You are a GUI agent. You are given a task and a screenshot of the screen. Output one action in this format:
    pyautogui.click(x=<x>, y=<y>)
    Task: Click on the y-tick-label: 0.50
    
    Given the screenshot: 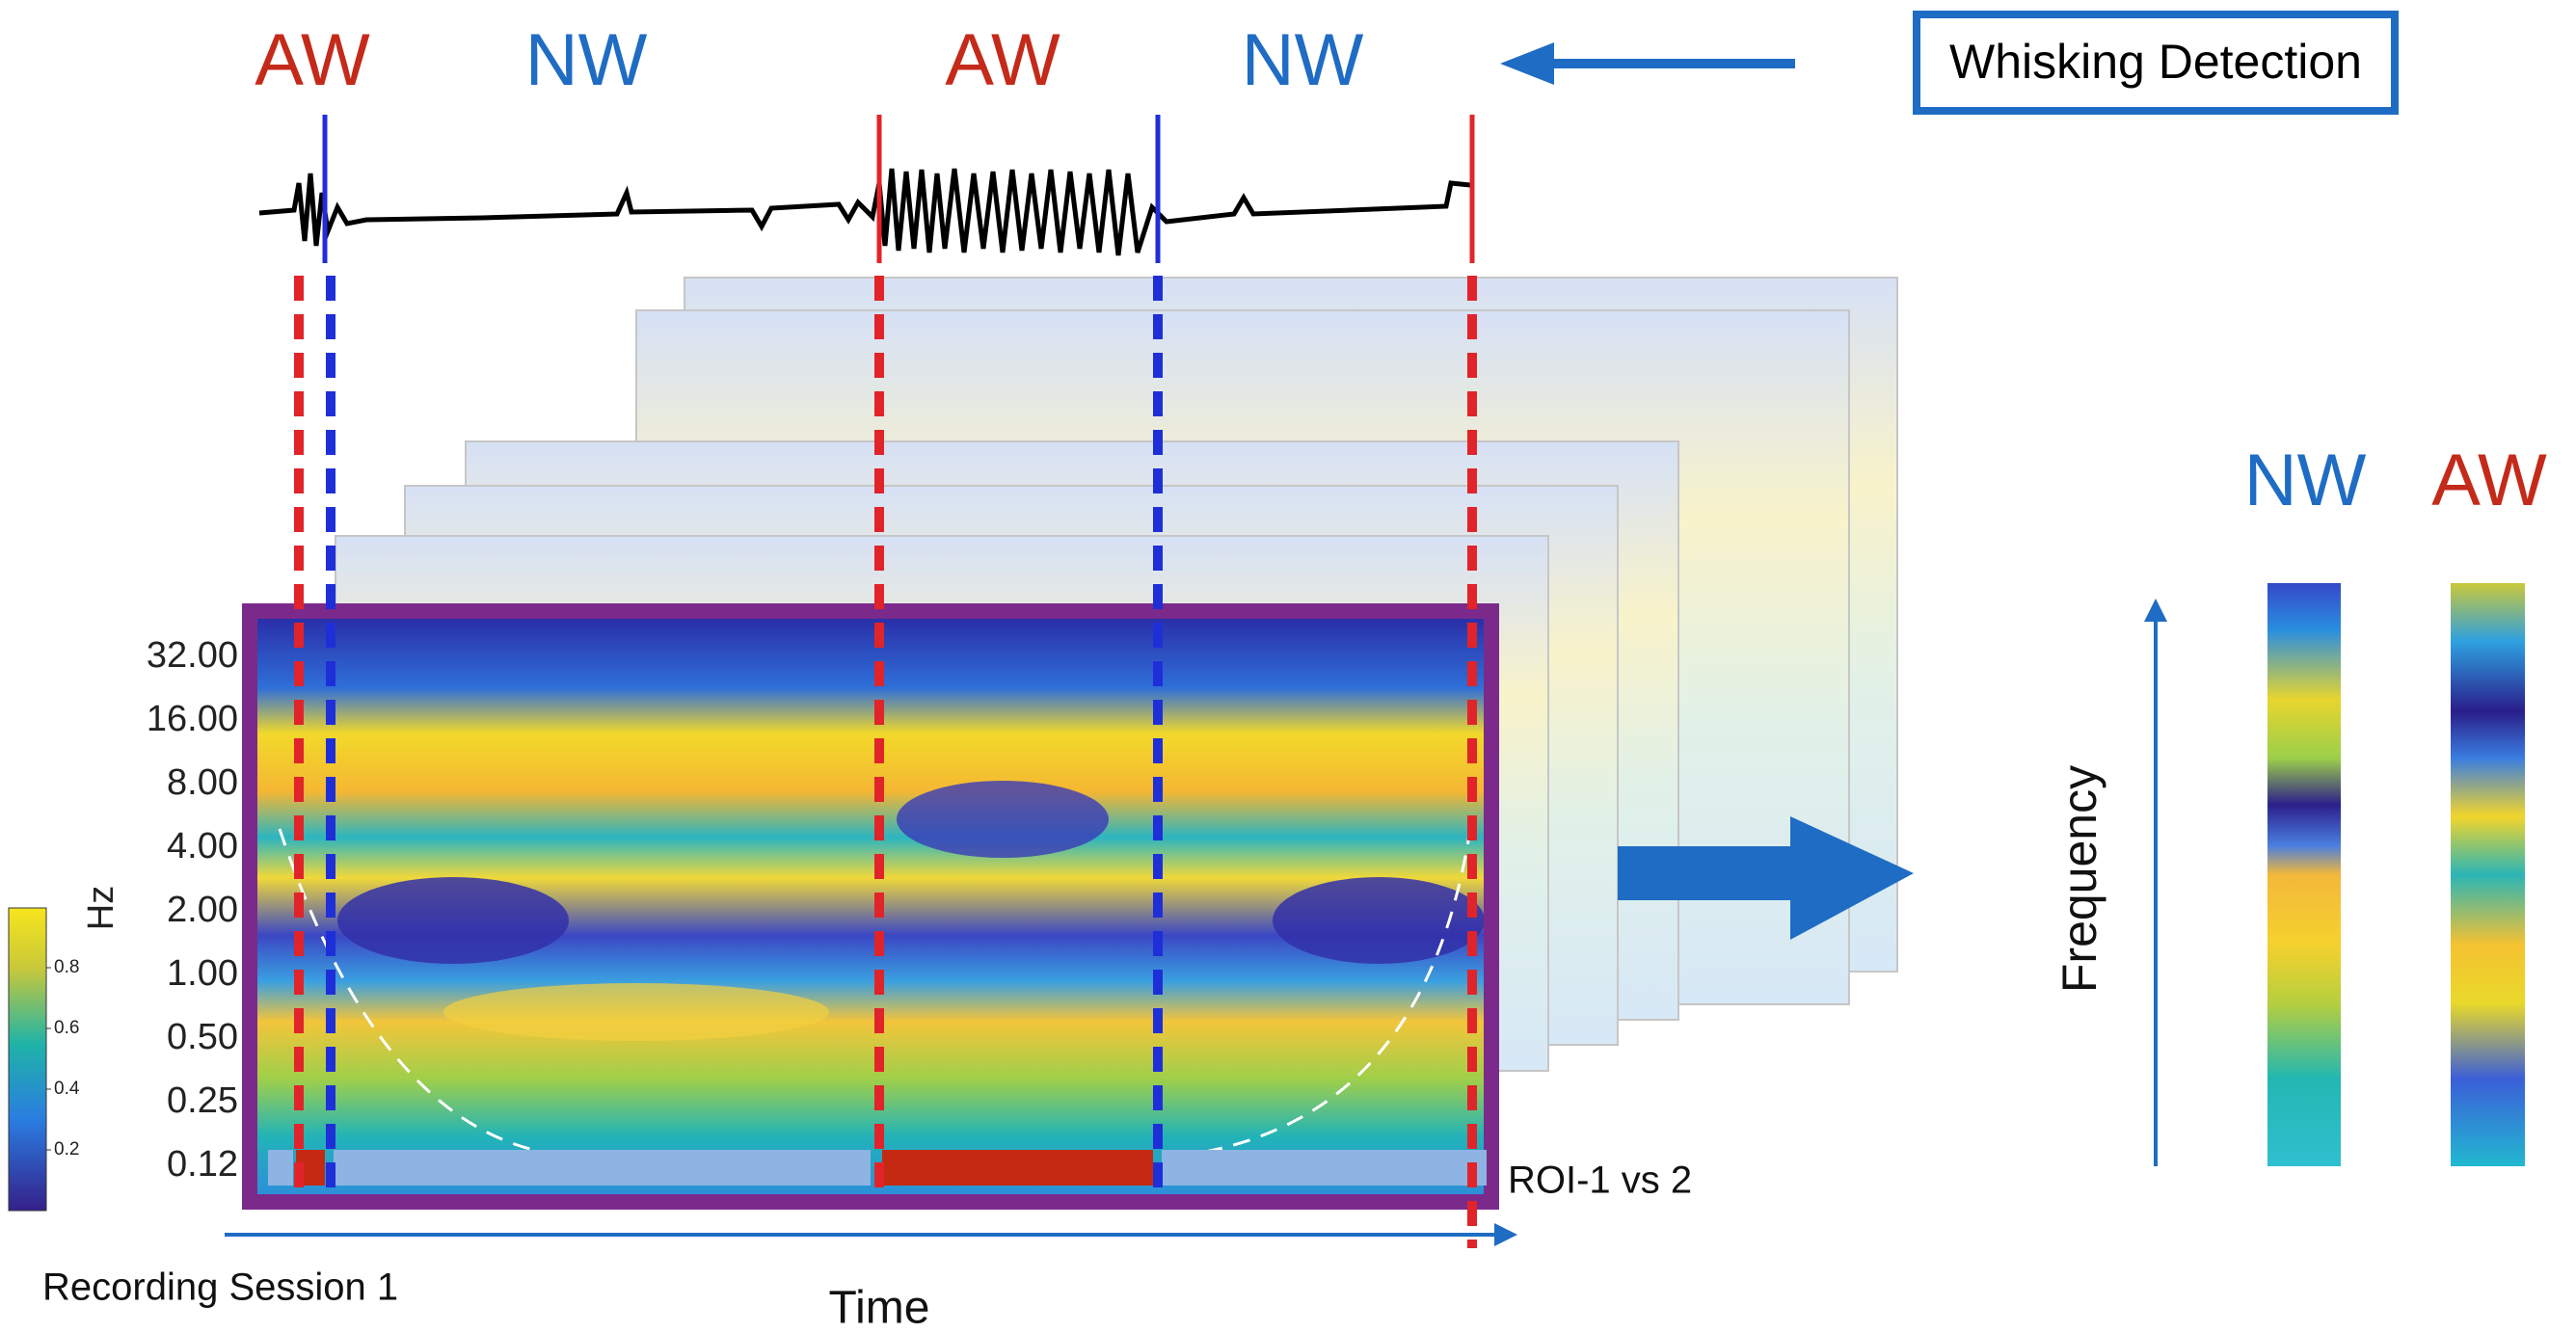 What is the action you would take?
    pyautogui.click(x=203, y=1037)
    